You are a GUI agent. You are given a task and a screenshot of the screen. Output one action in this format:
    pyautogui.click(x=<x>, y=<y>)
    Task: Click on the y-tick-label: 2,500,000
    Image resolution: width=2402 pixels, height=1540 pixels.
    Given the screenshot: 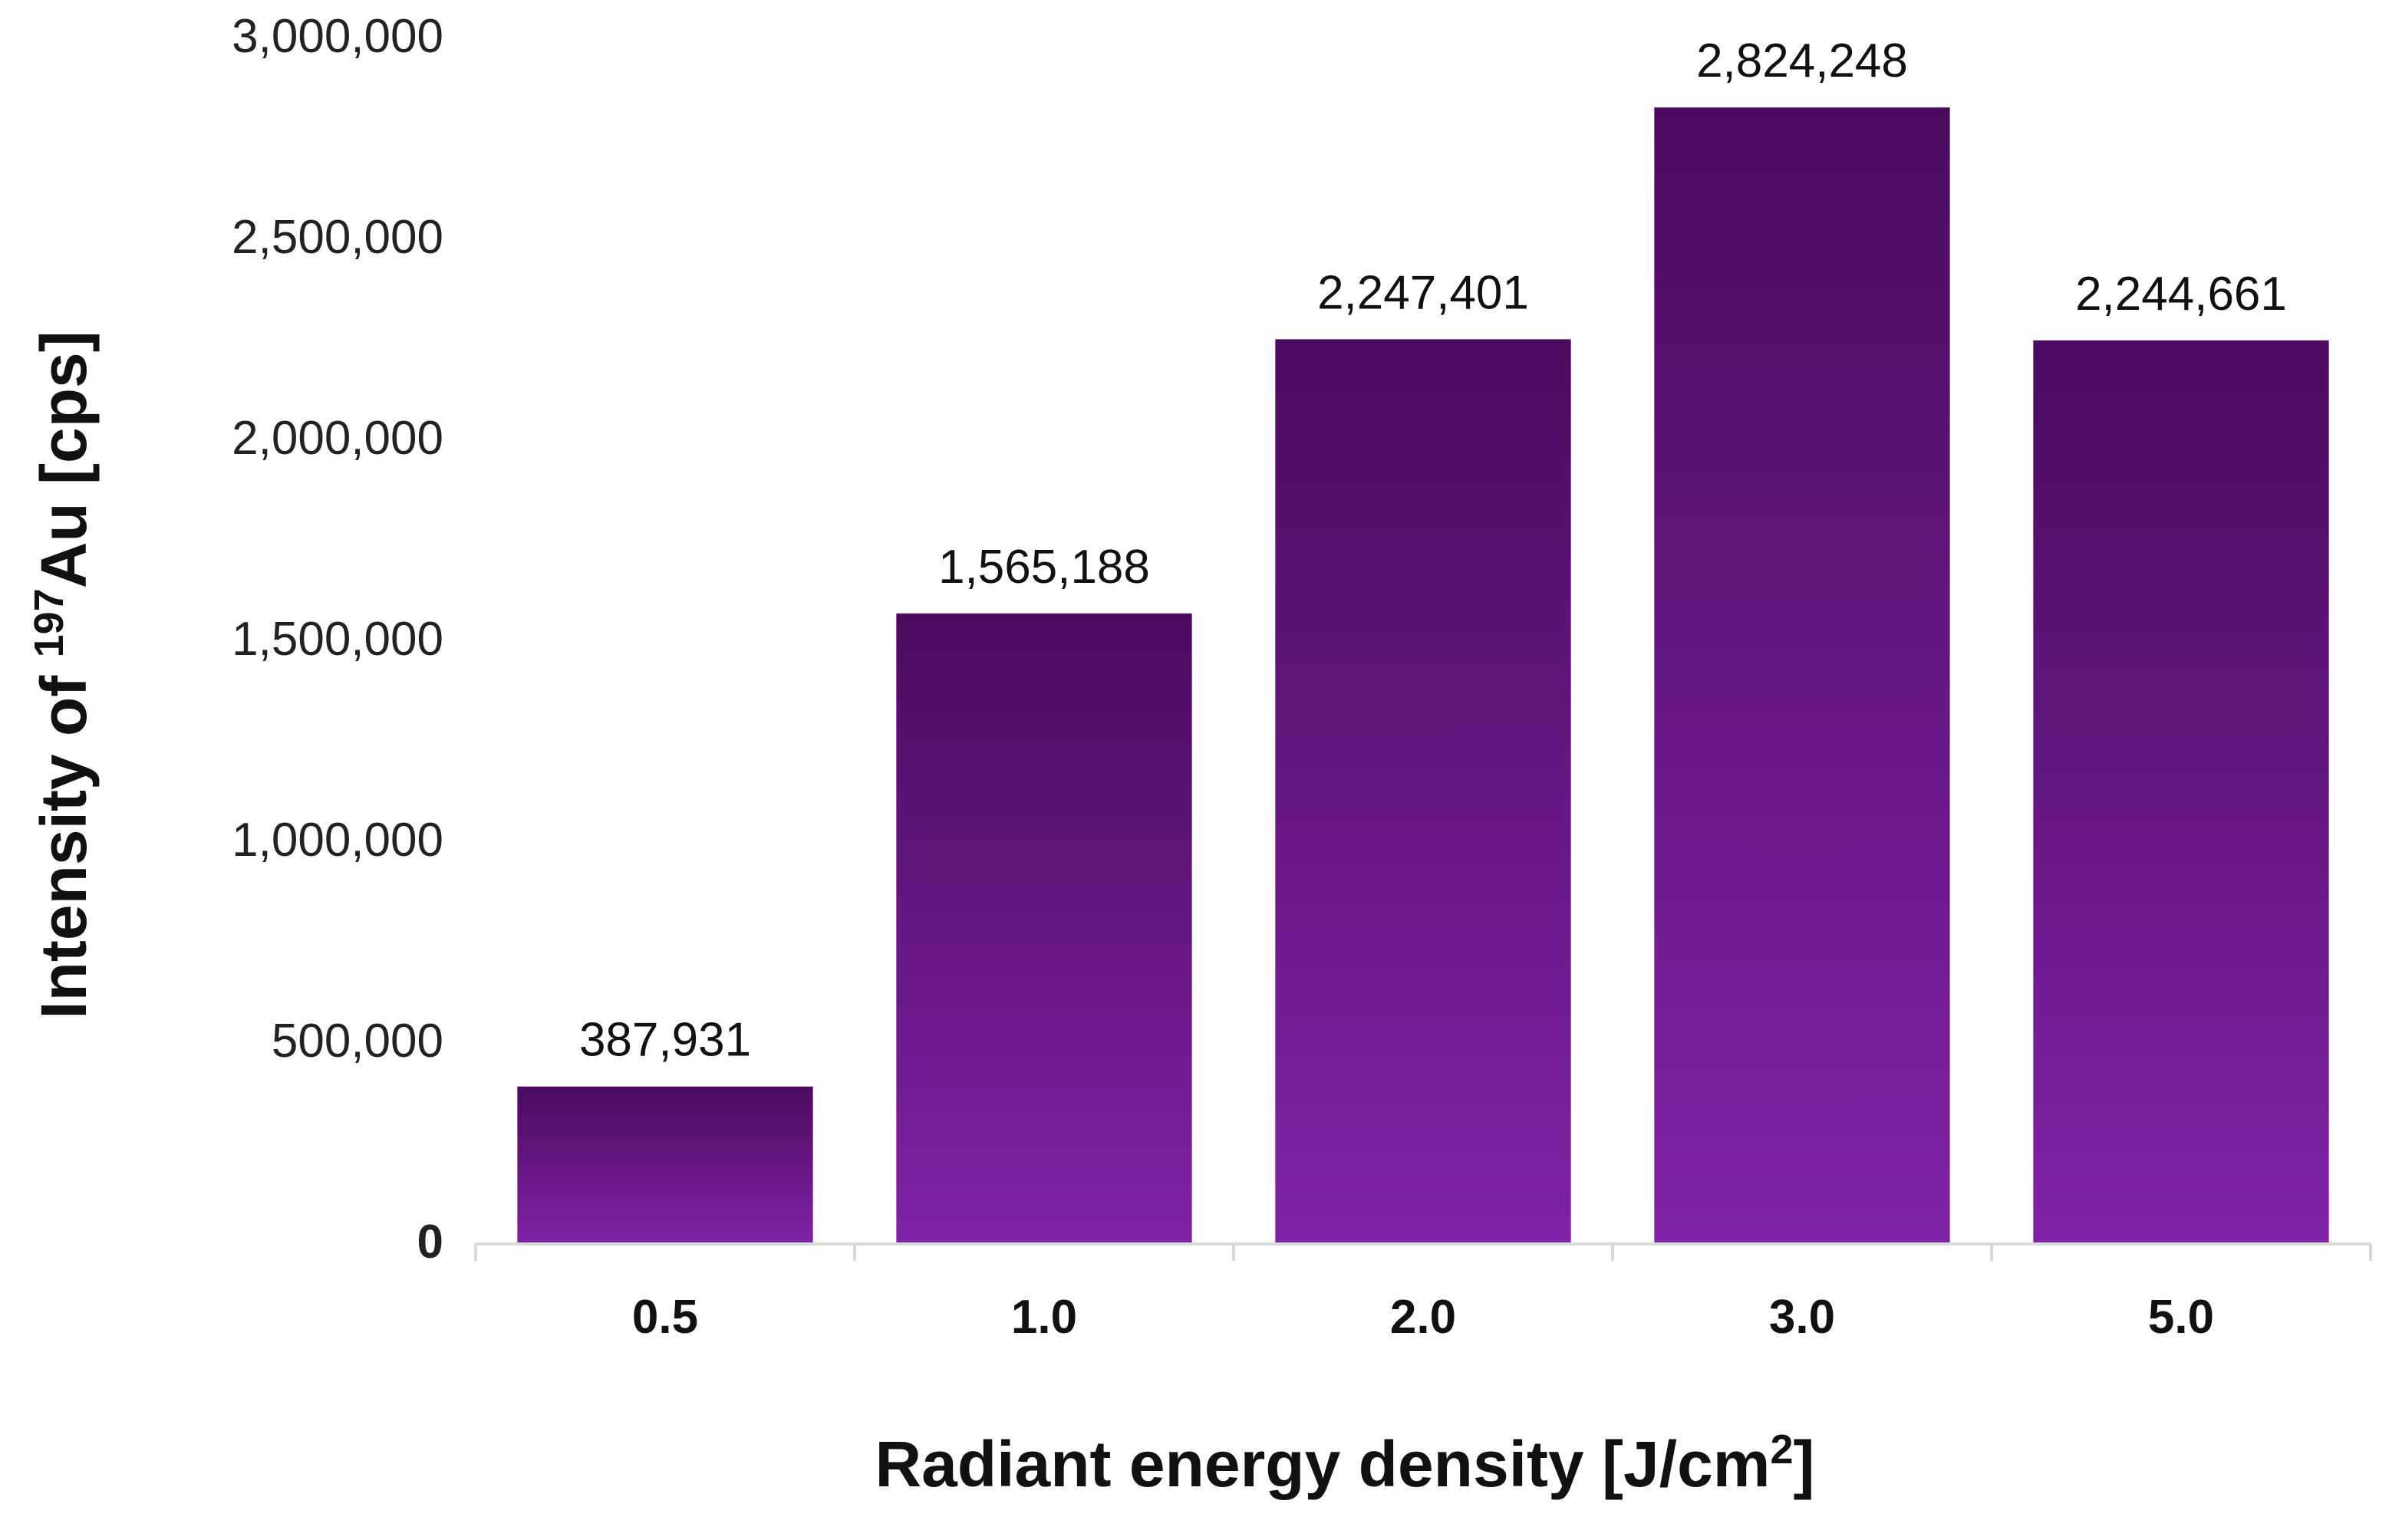 What is the action you would take?
    pyautogui.click(x=337, y=237)
    